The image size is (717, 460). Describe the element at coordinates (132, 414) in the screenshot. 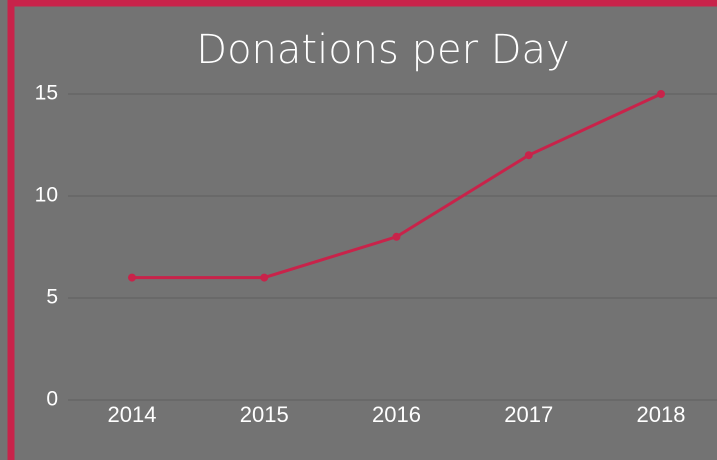

I see `x-tick-label: 2014` at that location.